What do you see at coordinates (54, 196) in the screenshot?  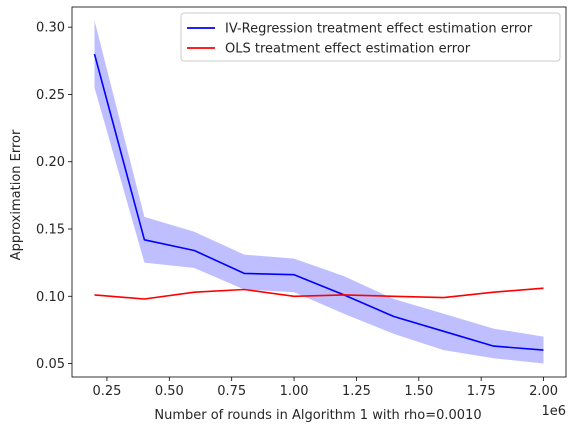 I see `y-axis-ticks: 0.05 0.10 0.15 0.20 0.25 0.30` at bounding box center [54, 196].